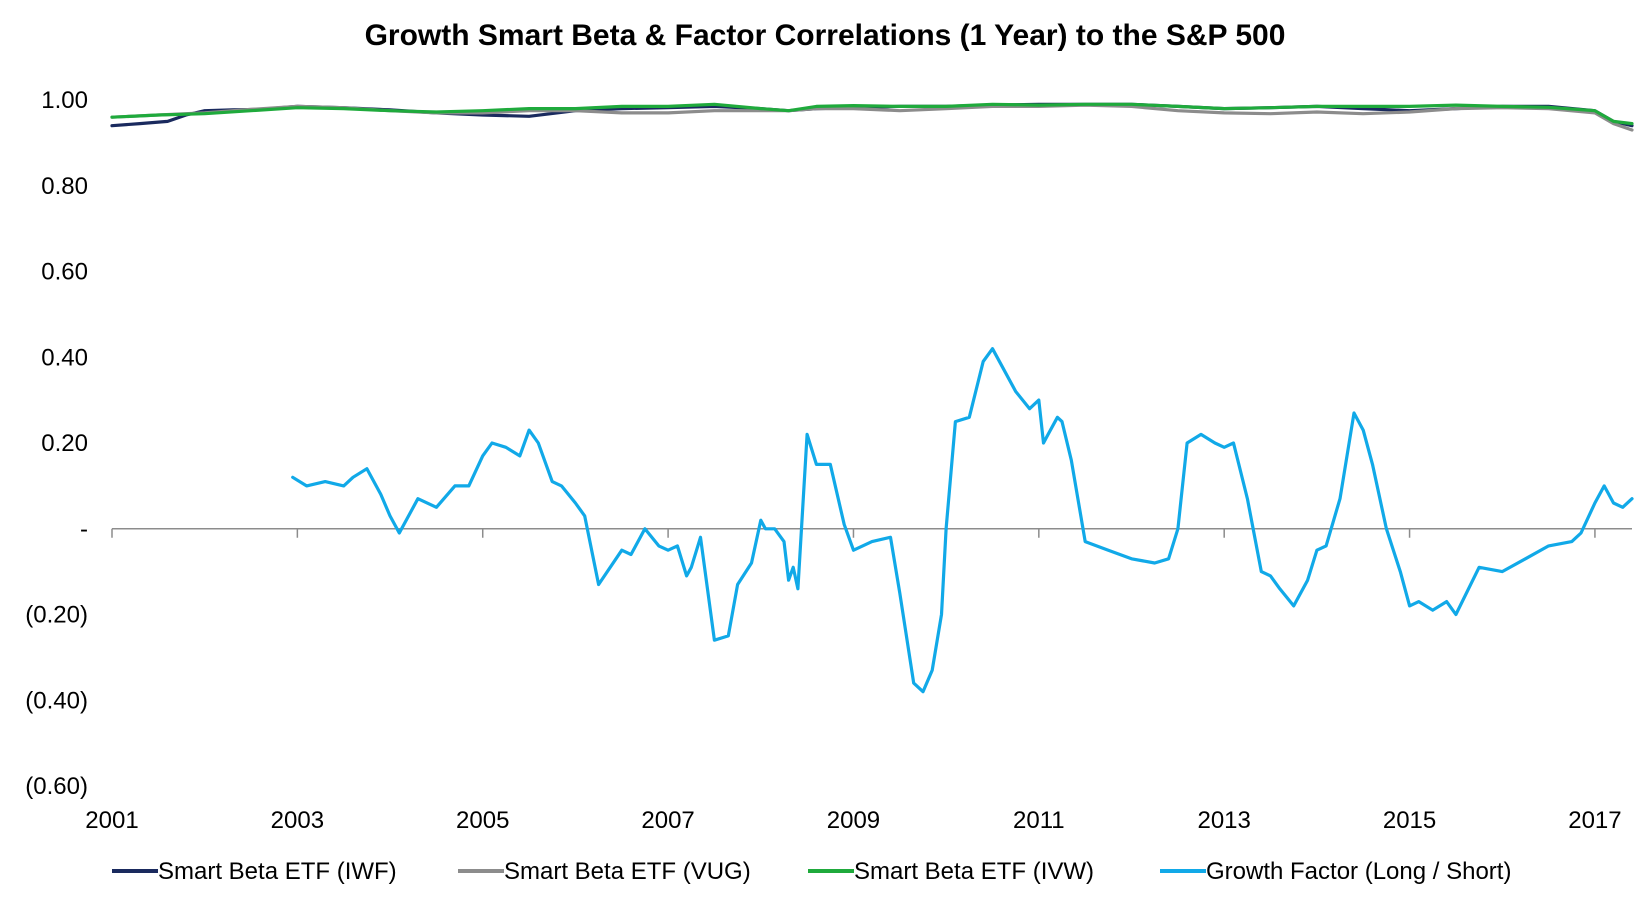 The image size is (1650, 900). Describe the element at coordinates (1594, 820) in the screenshot. I see `x-tick-label: 2017` at that location.